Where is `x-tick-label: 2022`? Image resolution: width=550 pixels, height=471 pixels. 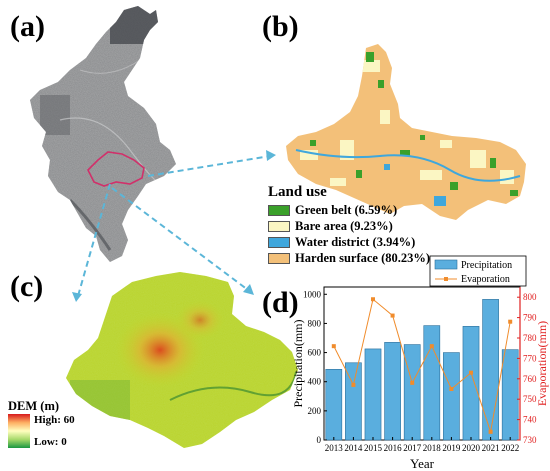 x-tick-label: 2022 is located at coordinates (510, 448).